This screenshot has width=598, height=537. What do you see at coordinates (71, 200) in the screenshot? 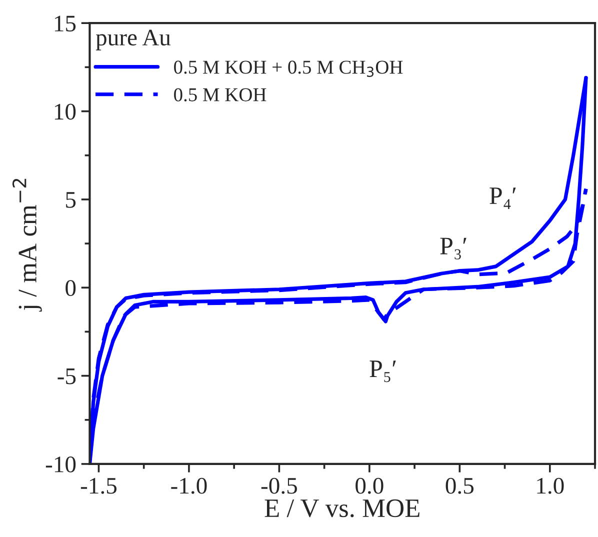
I see `y-tick-label: 5` at bounding box center [71, 200].